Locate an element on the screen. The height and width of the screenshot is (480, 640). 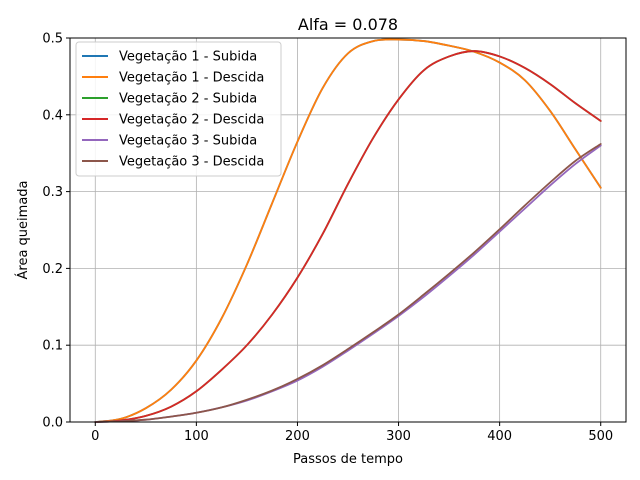
legend-label: Vegetação 2 - Descida is located at coordinates (191, 120).